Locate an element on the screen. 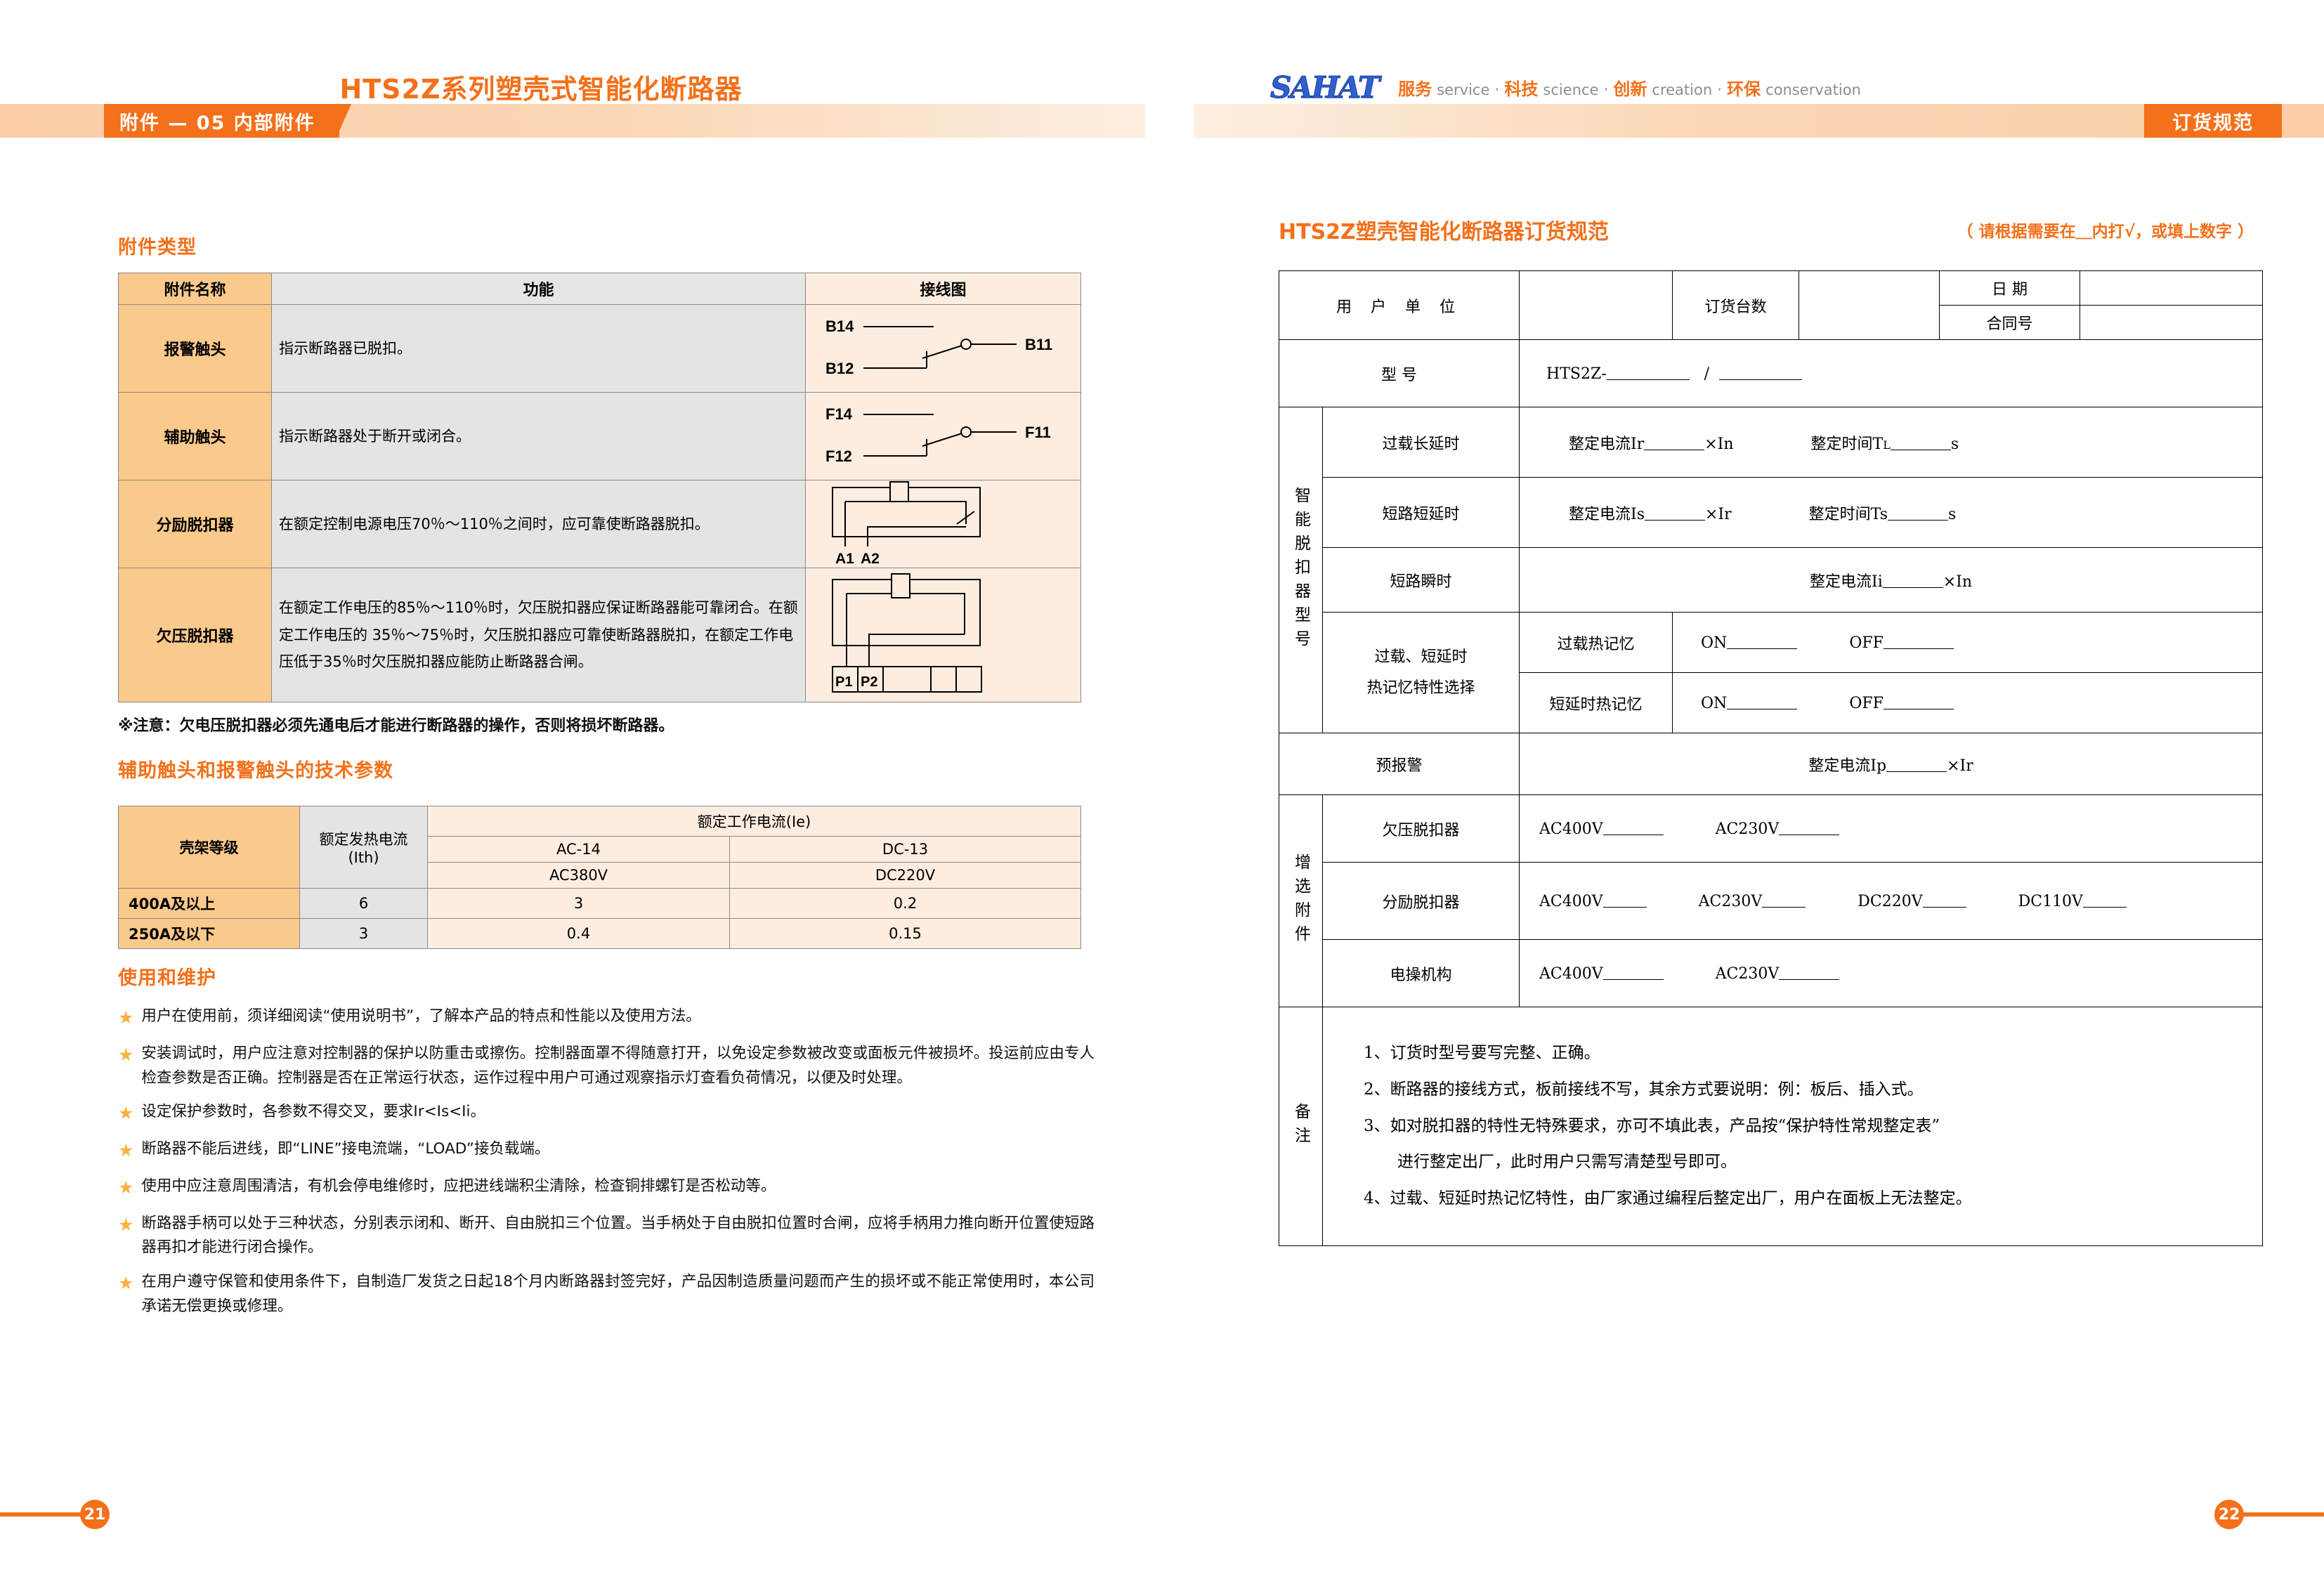 Image resolution: width=2324 pixels, height=1577 pixels. field-short-delay-thermal-memory: ON OFF is located at coordinates (1968, 702).